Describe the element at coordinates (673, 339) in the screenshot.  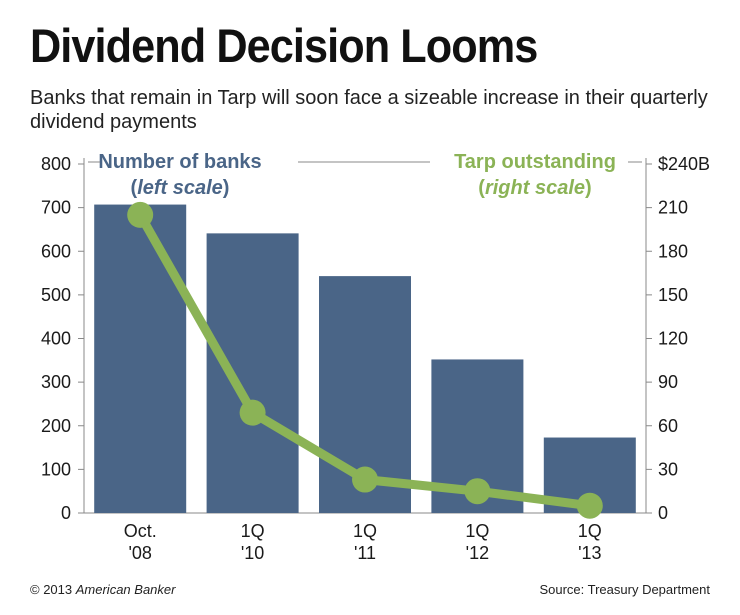
I see `right-tick-label: 120` at that location.